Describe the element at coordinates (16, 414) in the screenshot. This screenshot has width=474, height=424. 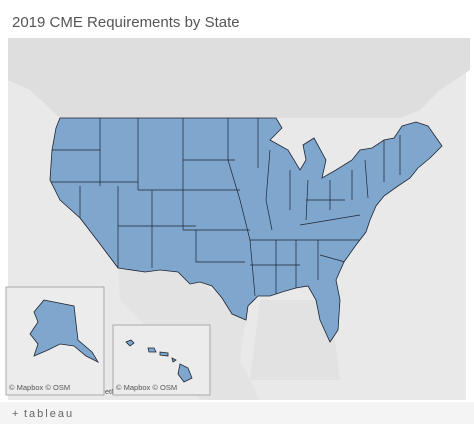
I see `logo-mark: +` at that location.